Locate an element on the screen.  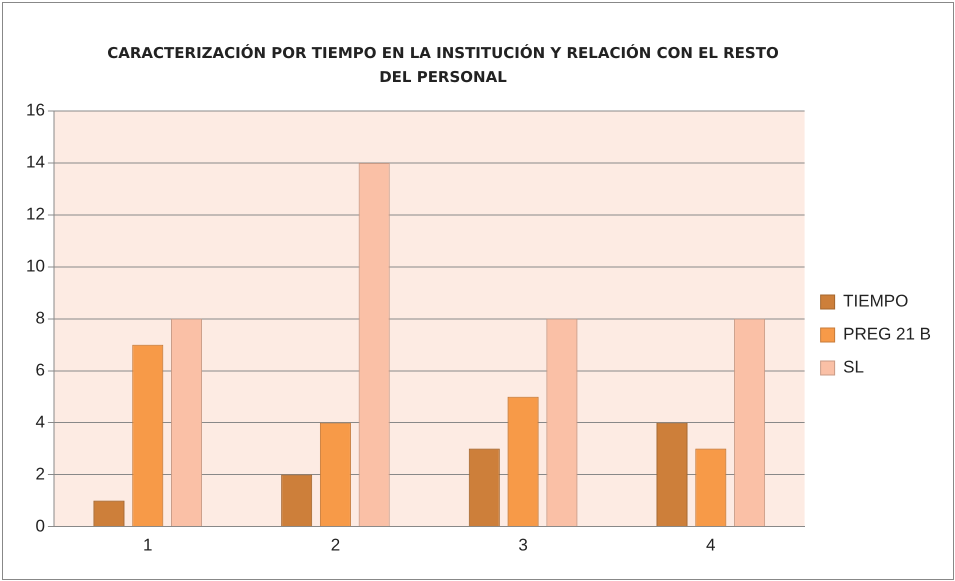
y-tick-label: 0 is located at coordinates (40, 526).